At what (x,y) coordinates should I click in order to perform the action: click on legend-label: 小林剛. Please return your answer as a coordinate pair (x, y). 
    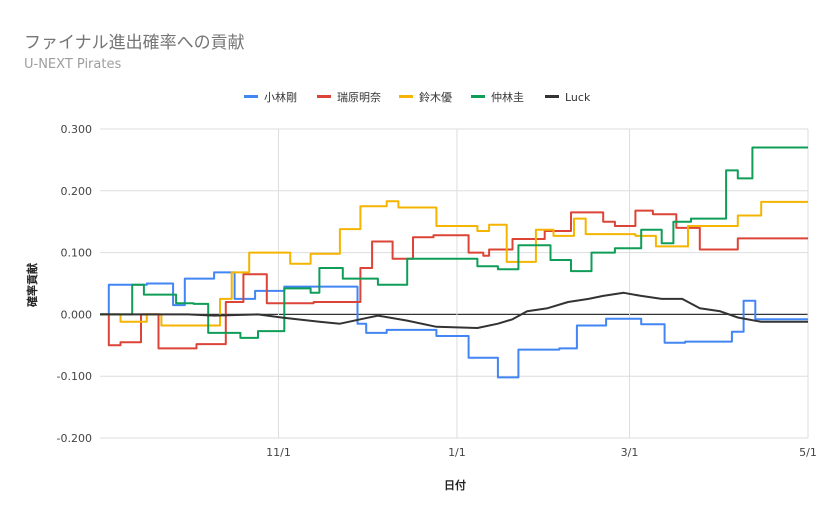
    Looking at the image, I should click on (280, 97).